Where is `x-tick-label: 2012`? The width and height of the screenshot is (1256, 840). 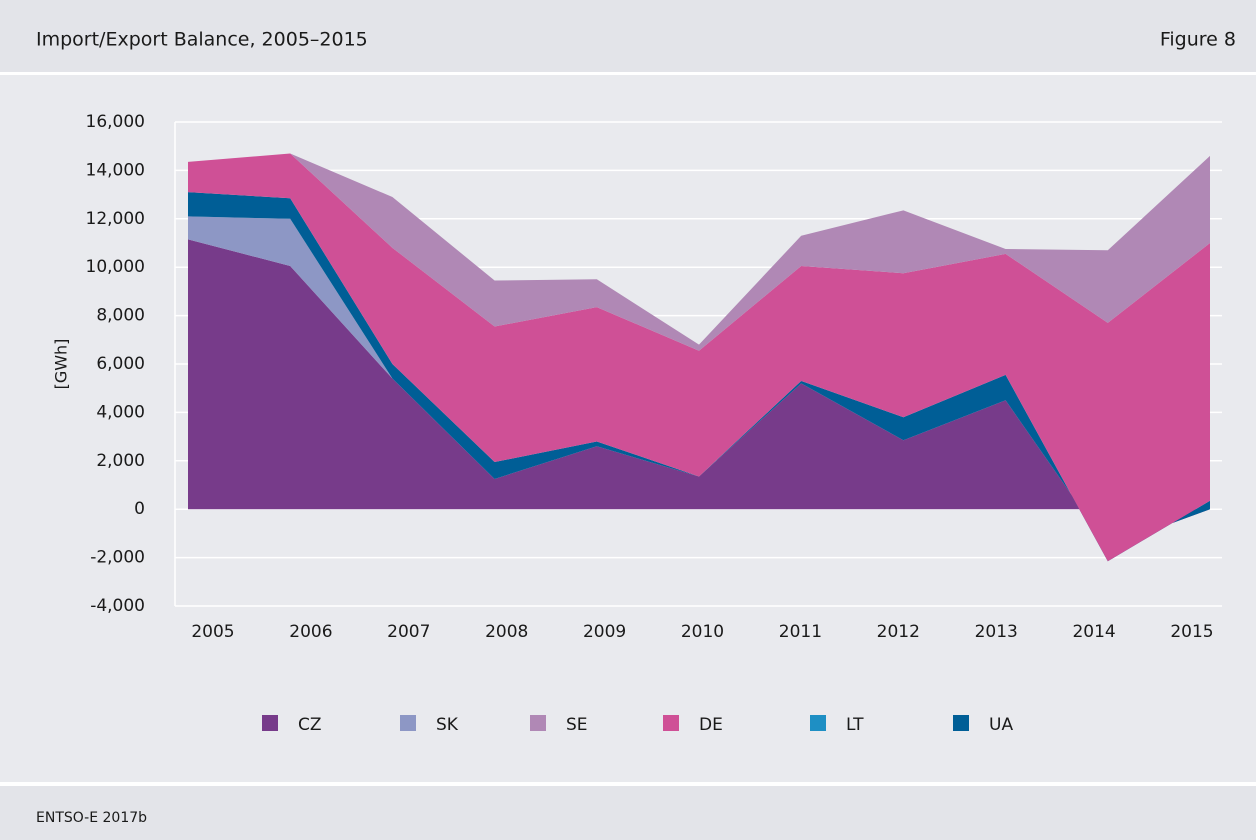
x-tick-label: 2012 is located at coordinates (898, 632).